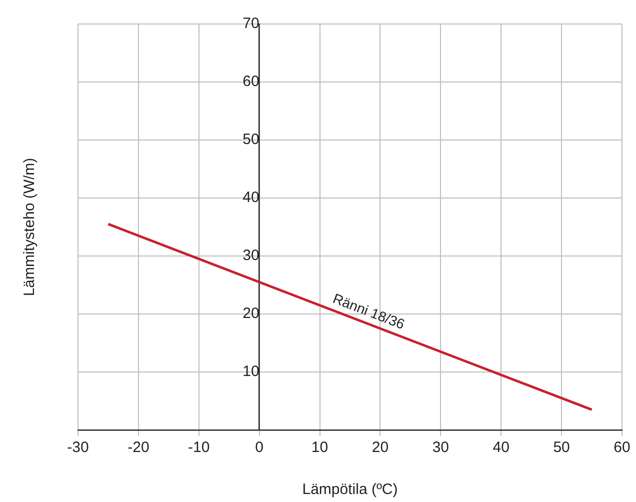  What do you see at coordinates (139, 447) in the screenshot?
I see `x-tick-label: -20` at bounding box center [139, 447].